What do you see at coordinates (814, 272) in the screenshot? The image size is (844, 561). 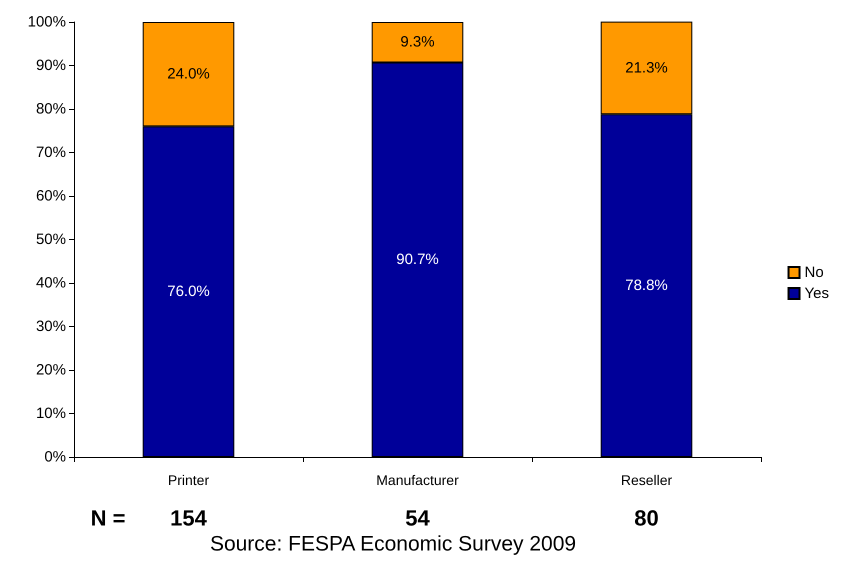 I see `legend-label: No` at bounding box center [814, 272].